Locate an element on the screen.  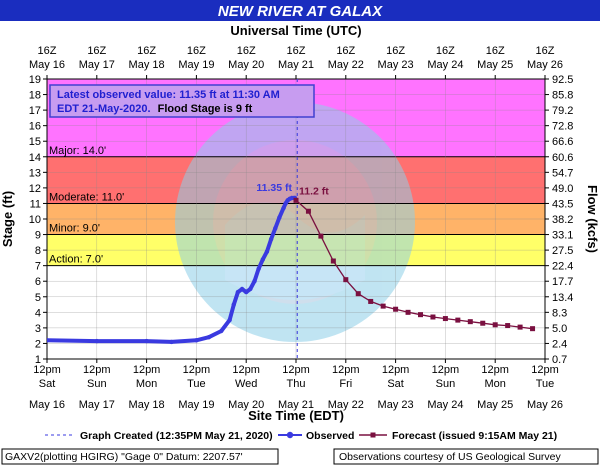
left-tick-label: 4 is located at coordinates (38, 313).